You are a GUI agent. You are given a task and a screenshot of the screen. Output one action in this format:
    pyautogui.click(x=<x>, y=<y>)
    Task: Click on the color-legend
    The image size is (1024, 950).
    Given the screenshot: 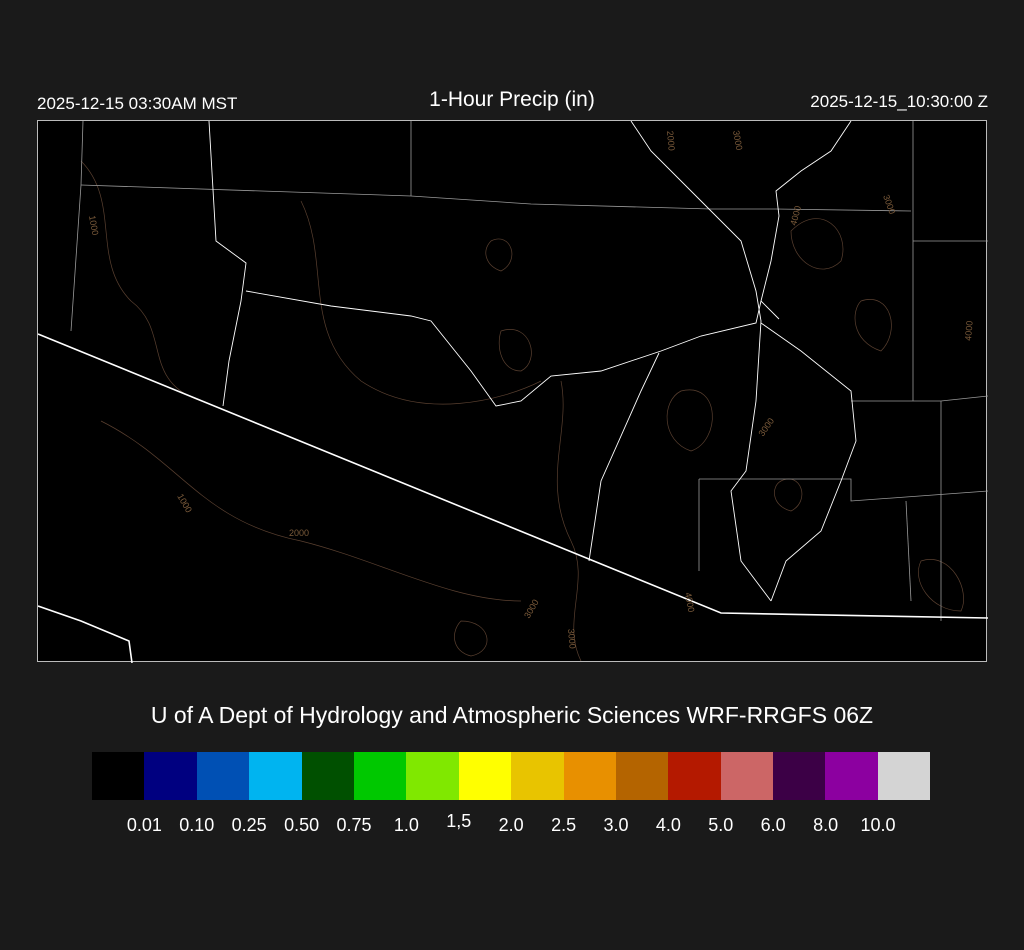 What is the action you would take?
    pyautogui.click(x=511, y=776)
    